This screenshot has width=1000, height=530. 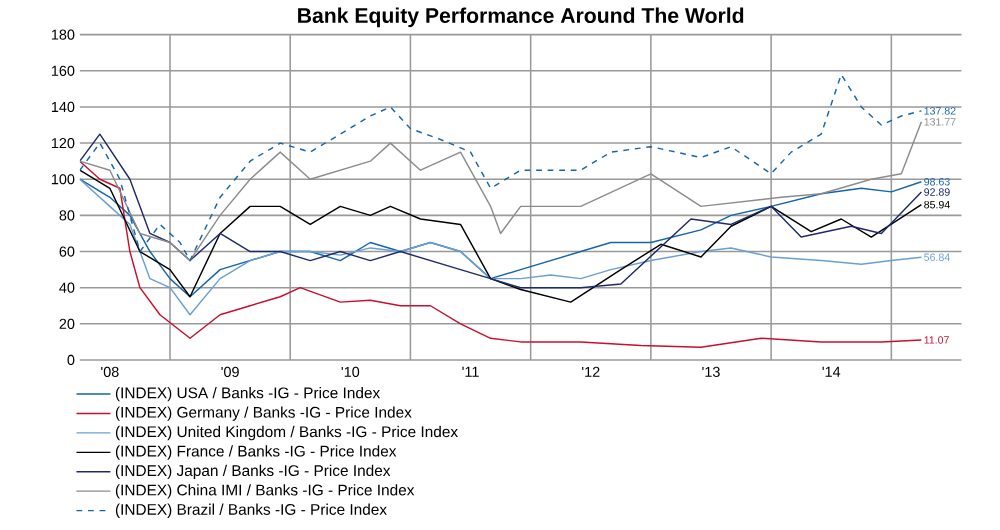 What do you see at coordinates (521, 17) in the screenshot?
I see `chart-title: Bank Equity Performance Around The World` at bounding box center [521, 17].